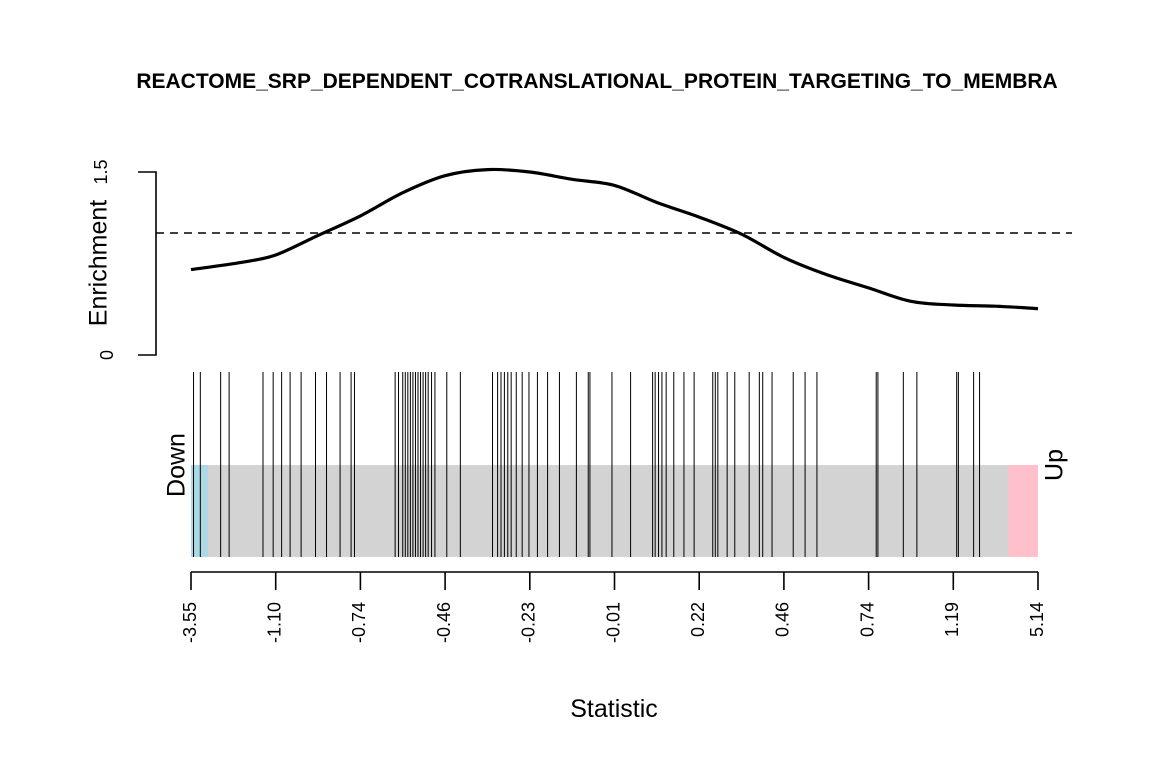 The image size is (1152, 768). Describe the element at coordinates (147, 263) in the screenshot. I see `y-axis-line` at that location.